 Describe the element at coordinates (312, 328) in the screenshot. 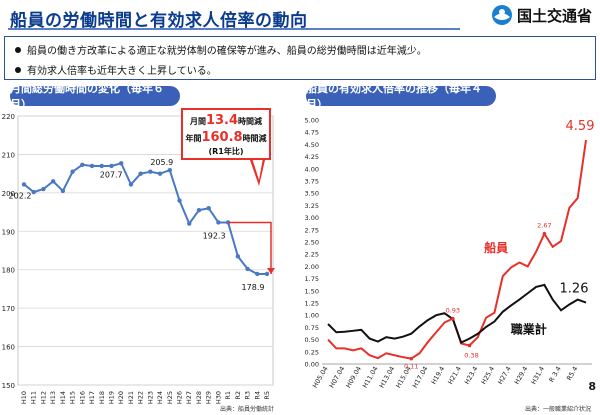

I see `y-tick-label: 0.75` at that location.